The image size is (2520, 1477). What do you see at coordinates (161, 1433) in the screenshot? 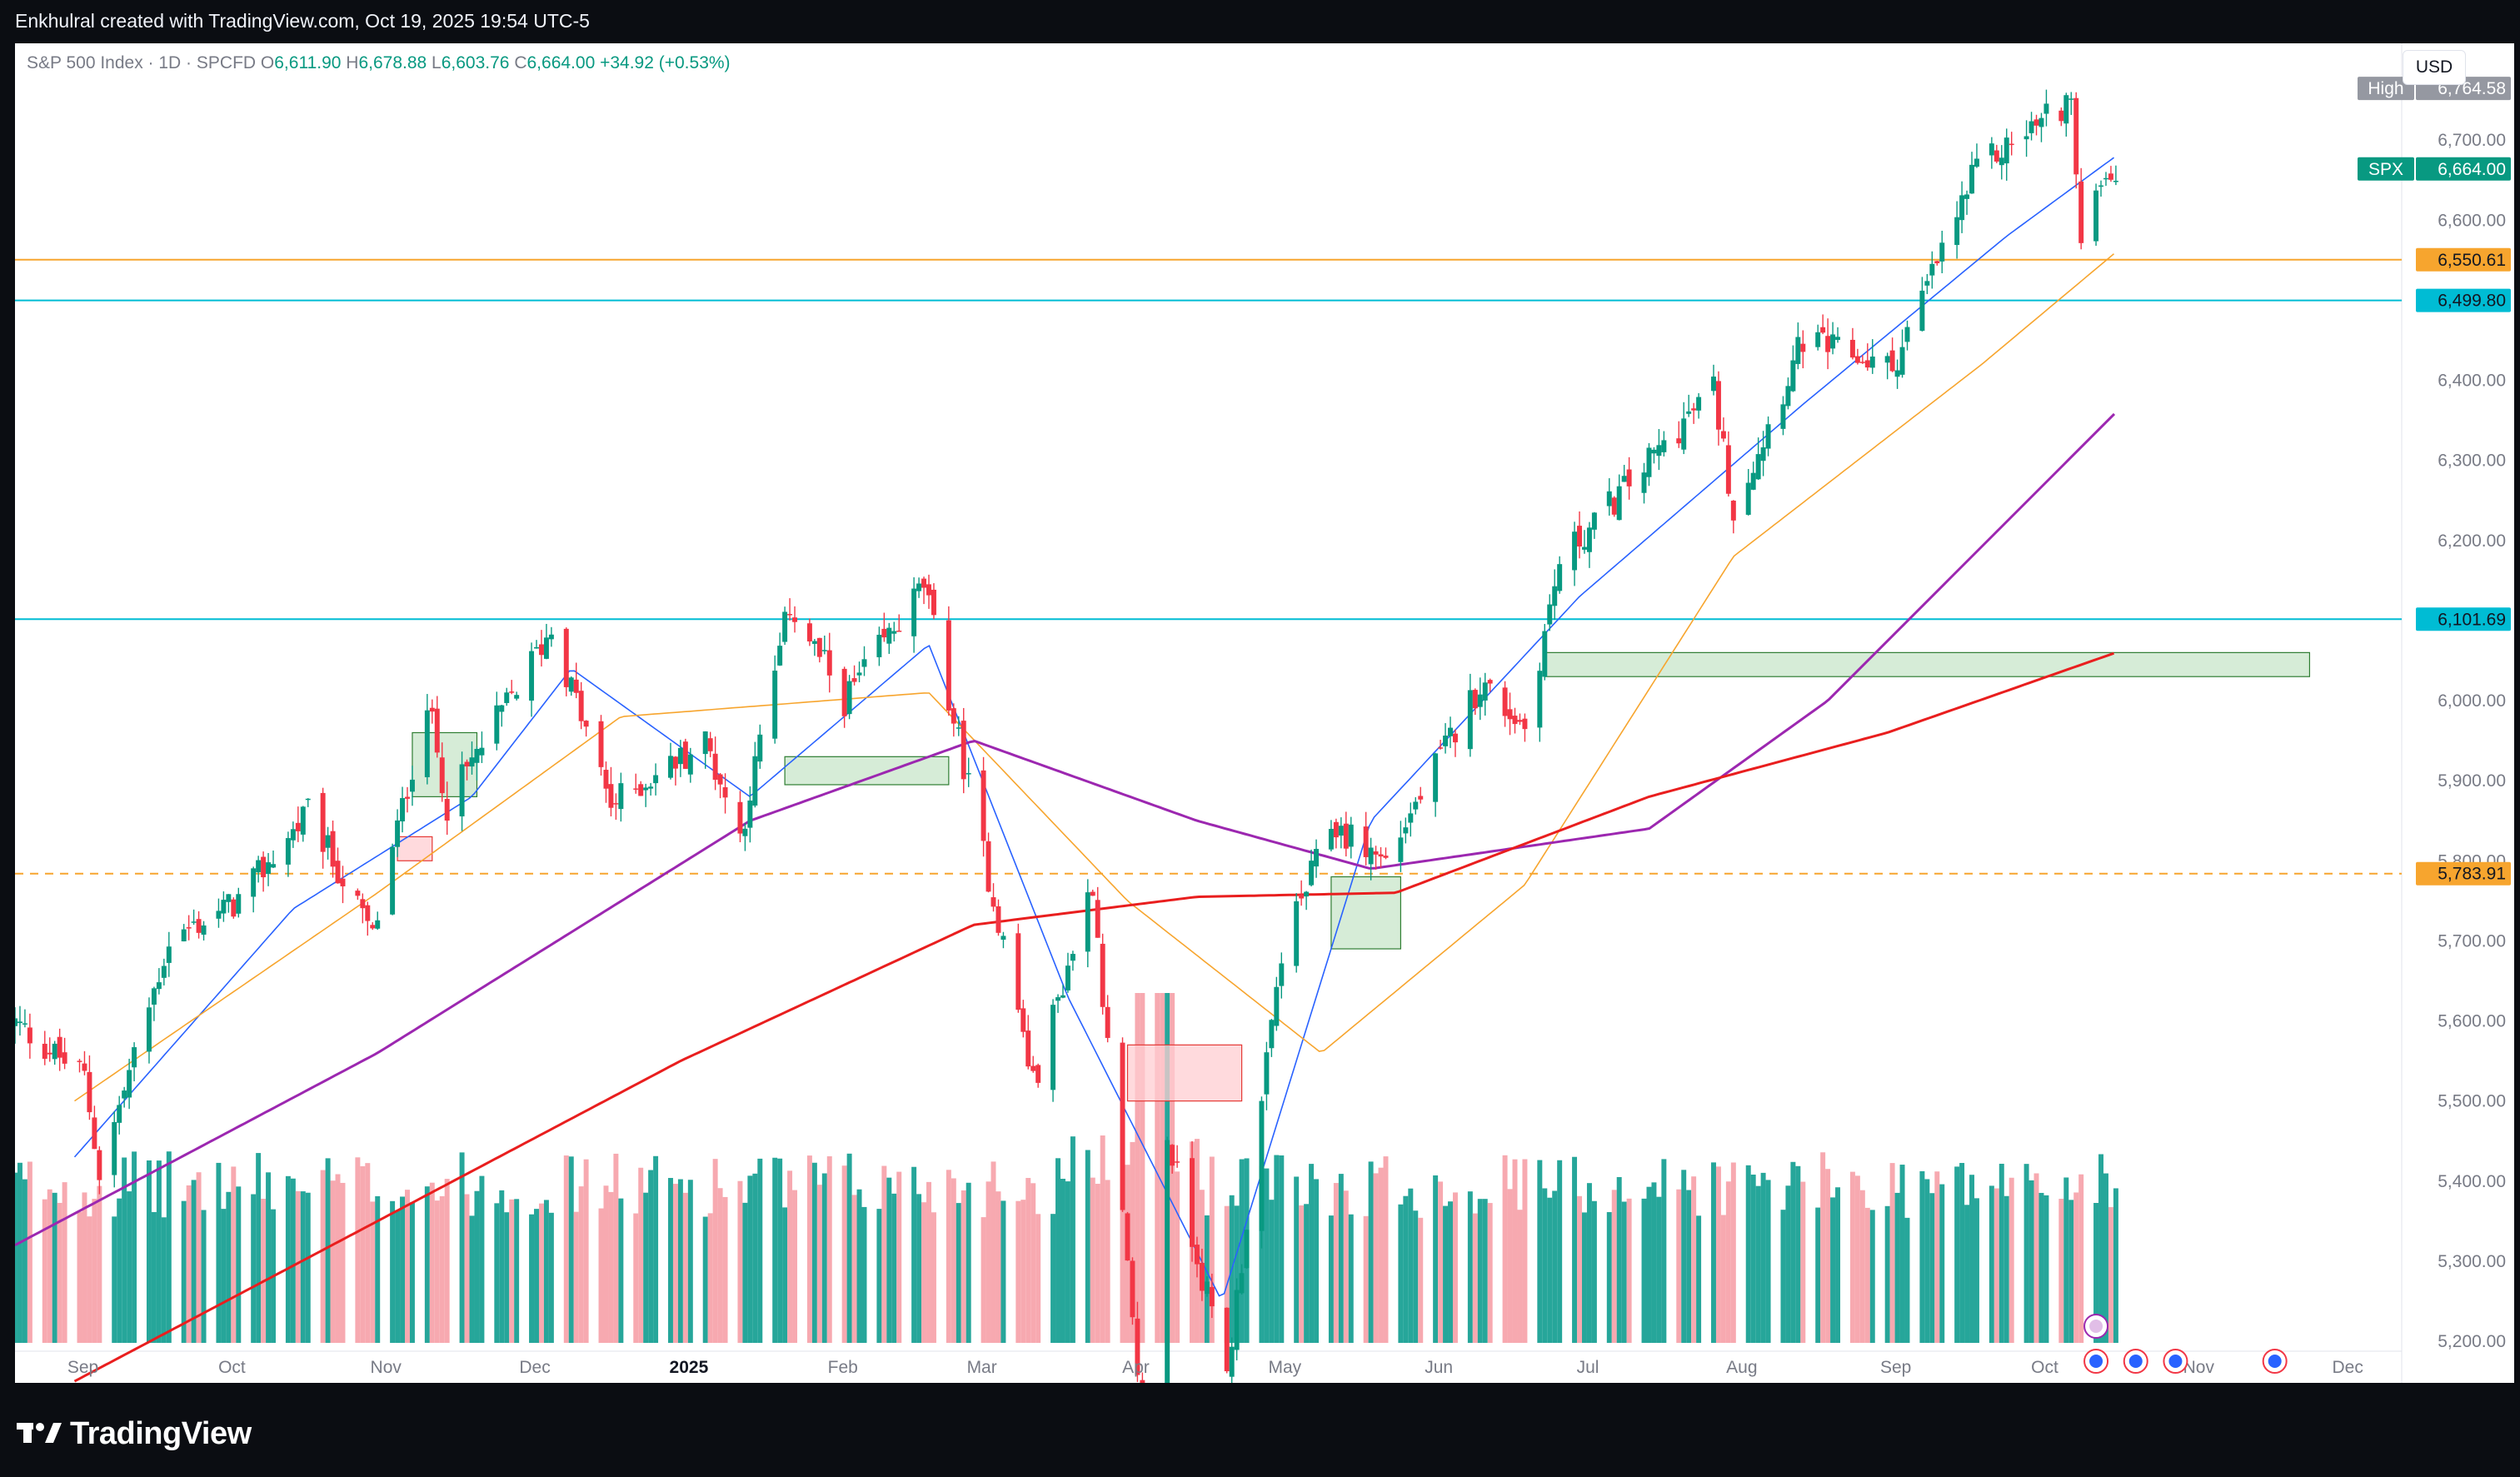
I see `brand-name: TradingView` at bounding box center [161, 1433].